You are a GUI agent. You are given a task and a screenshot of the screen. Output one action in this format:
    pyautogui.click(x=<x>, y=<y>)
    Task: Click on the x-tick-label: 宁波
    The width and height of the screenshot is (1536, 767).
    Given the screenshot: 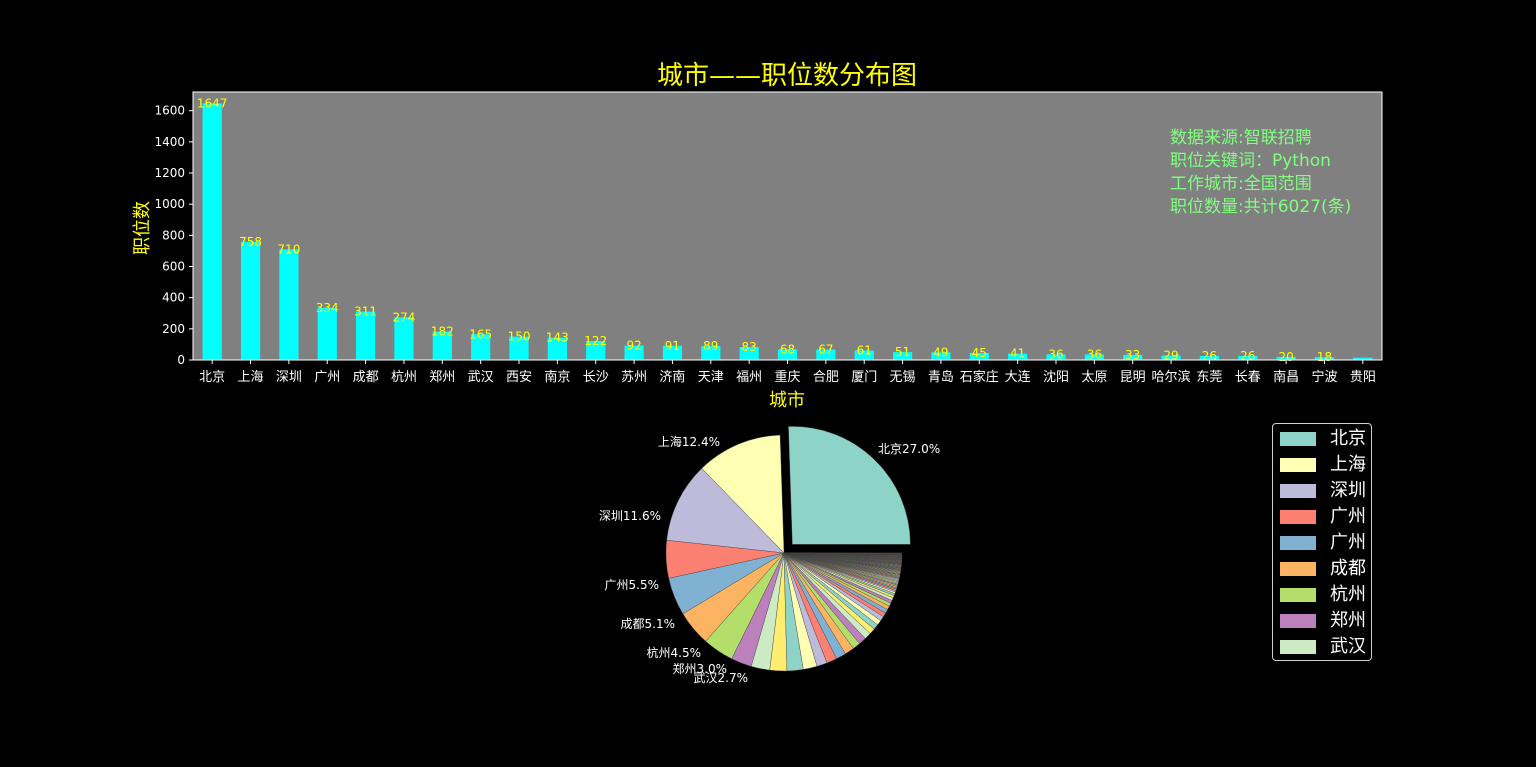 What is the action you would take?
    pyautogui.click(x=1324, y=377)
    